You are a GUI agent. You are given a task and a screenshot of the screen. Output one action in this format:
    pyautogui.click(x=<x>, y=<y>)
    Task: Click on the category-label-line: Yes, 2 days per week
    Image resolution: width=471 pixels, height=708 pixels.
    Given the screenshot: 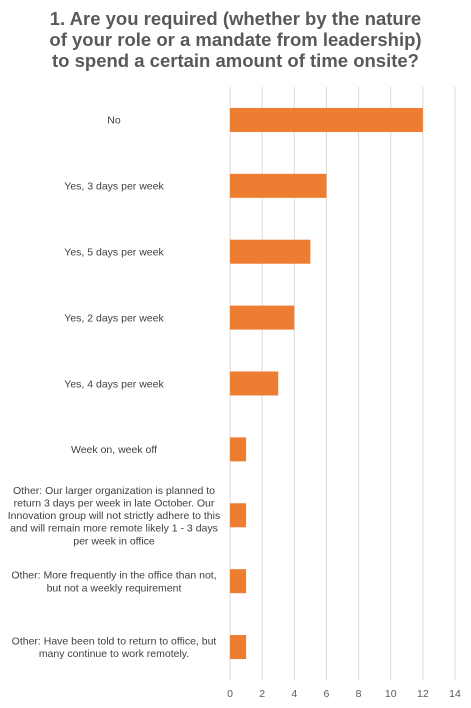 What is the action you would take?
    pyautogui.click(x=114, y=318)
    